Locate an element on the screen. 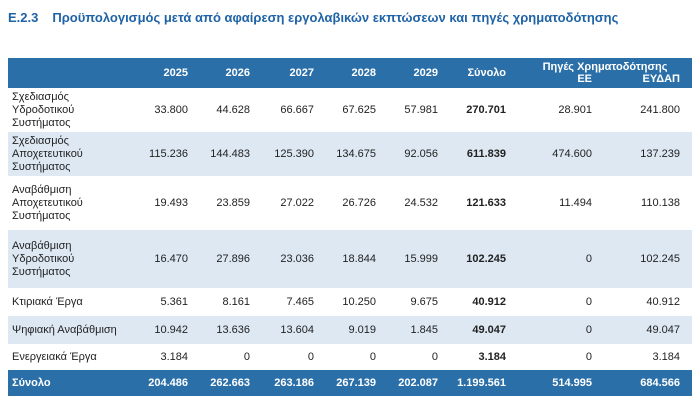 This screenshot has height=410, width=700. cell: 8.161 is located at coordinates (231, 302).